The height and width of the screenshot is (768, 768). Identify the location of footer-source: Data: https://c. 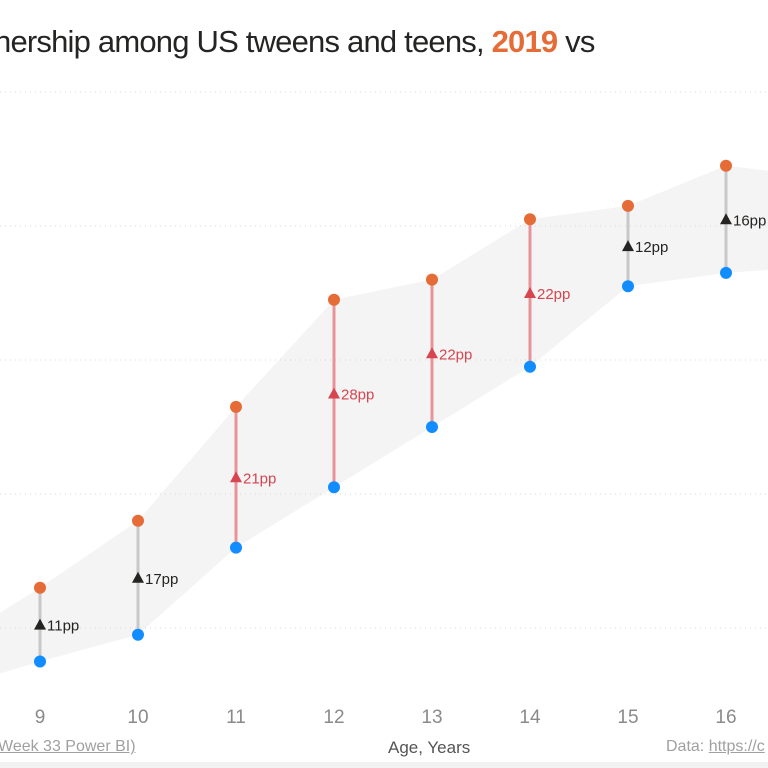
(715, 747).